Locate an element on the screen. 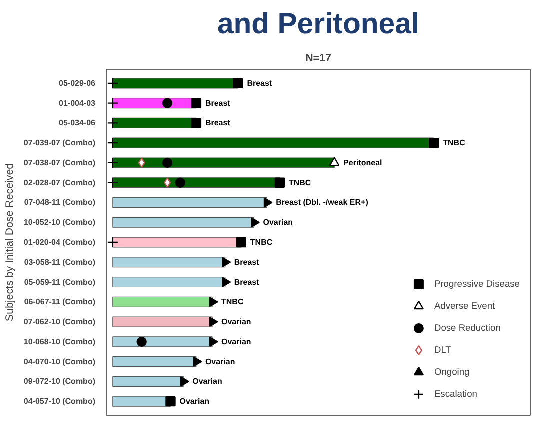 The height and width of the screenshot is (425, 548). legend-label: Adverse Event is located at coordinates (465, 306).